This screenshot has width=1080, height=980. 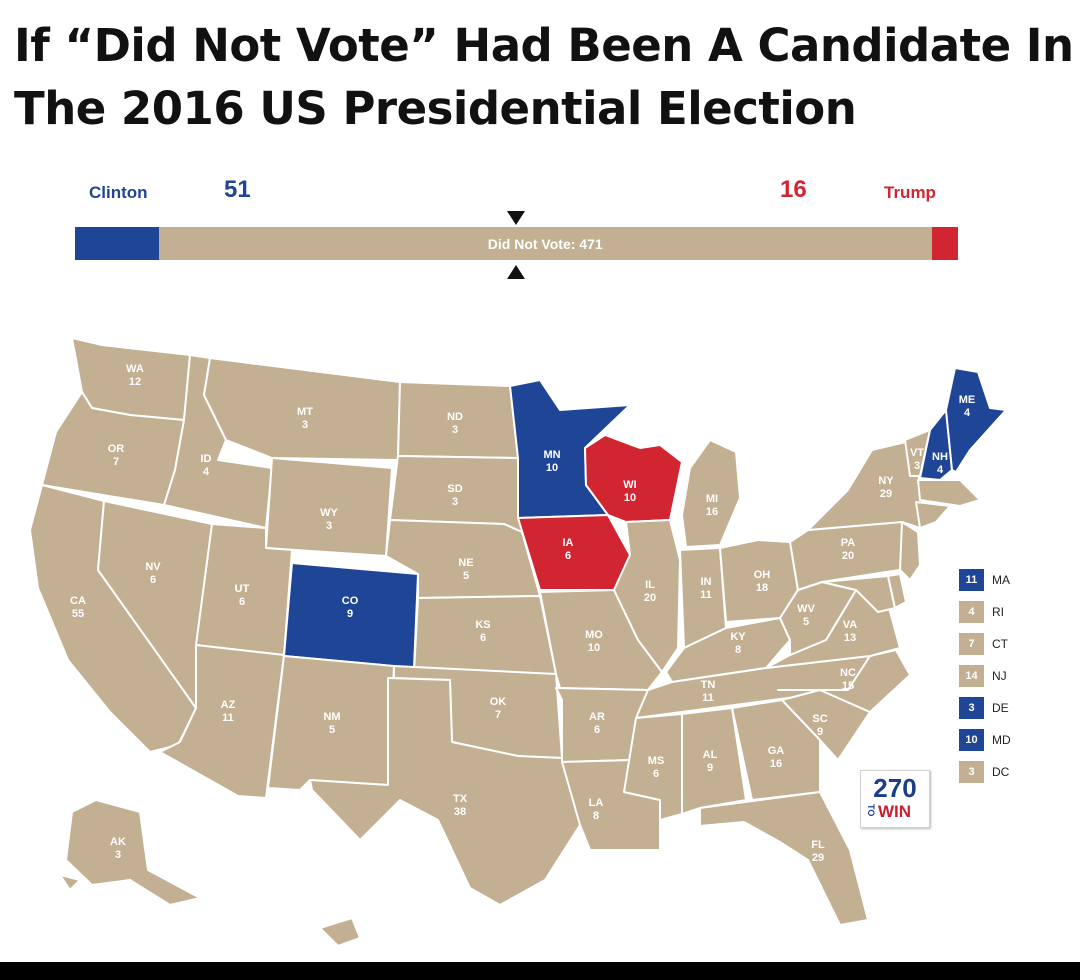 I want to click on label-or: OR 7, so click(x=116, y=455).